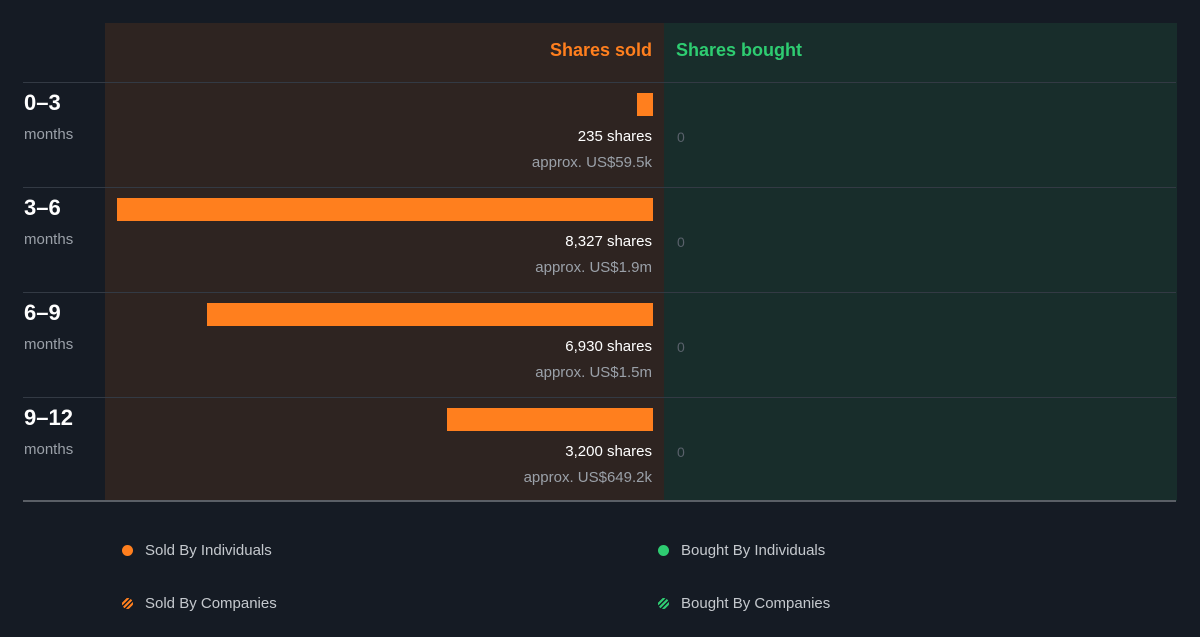 The width and height of the screenshot is (1200, 637). I want to click on legend-bought-individuals: Bought By Individuals, so click(741, 550).